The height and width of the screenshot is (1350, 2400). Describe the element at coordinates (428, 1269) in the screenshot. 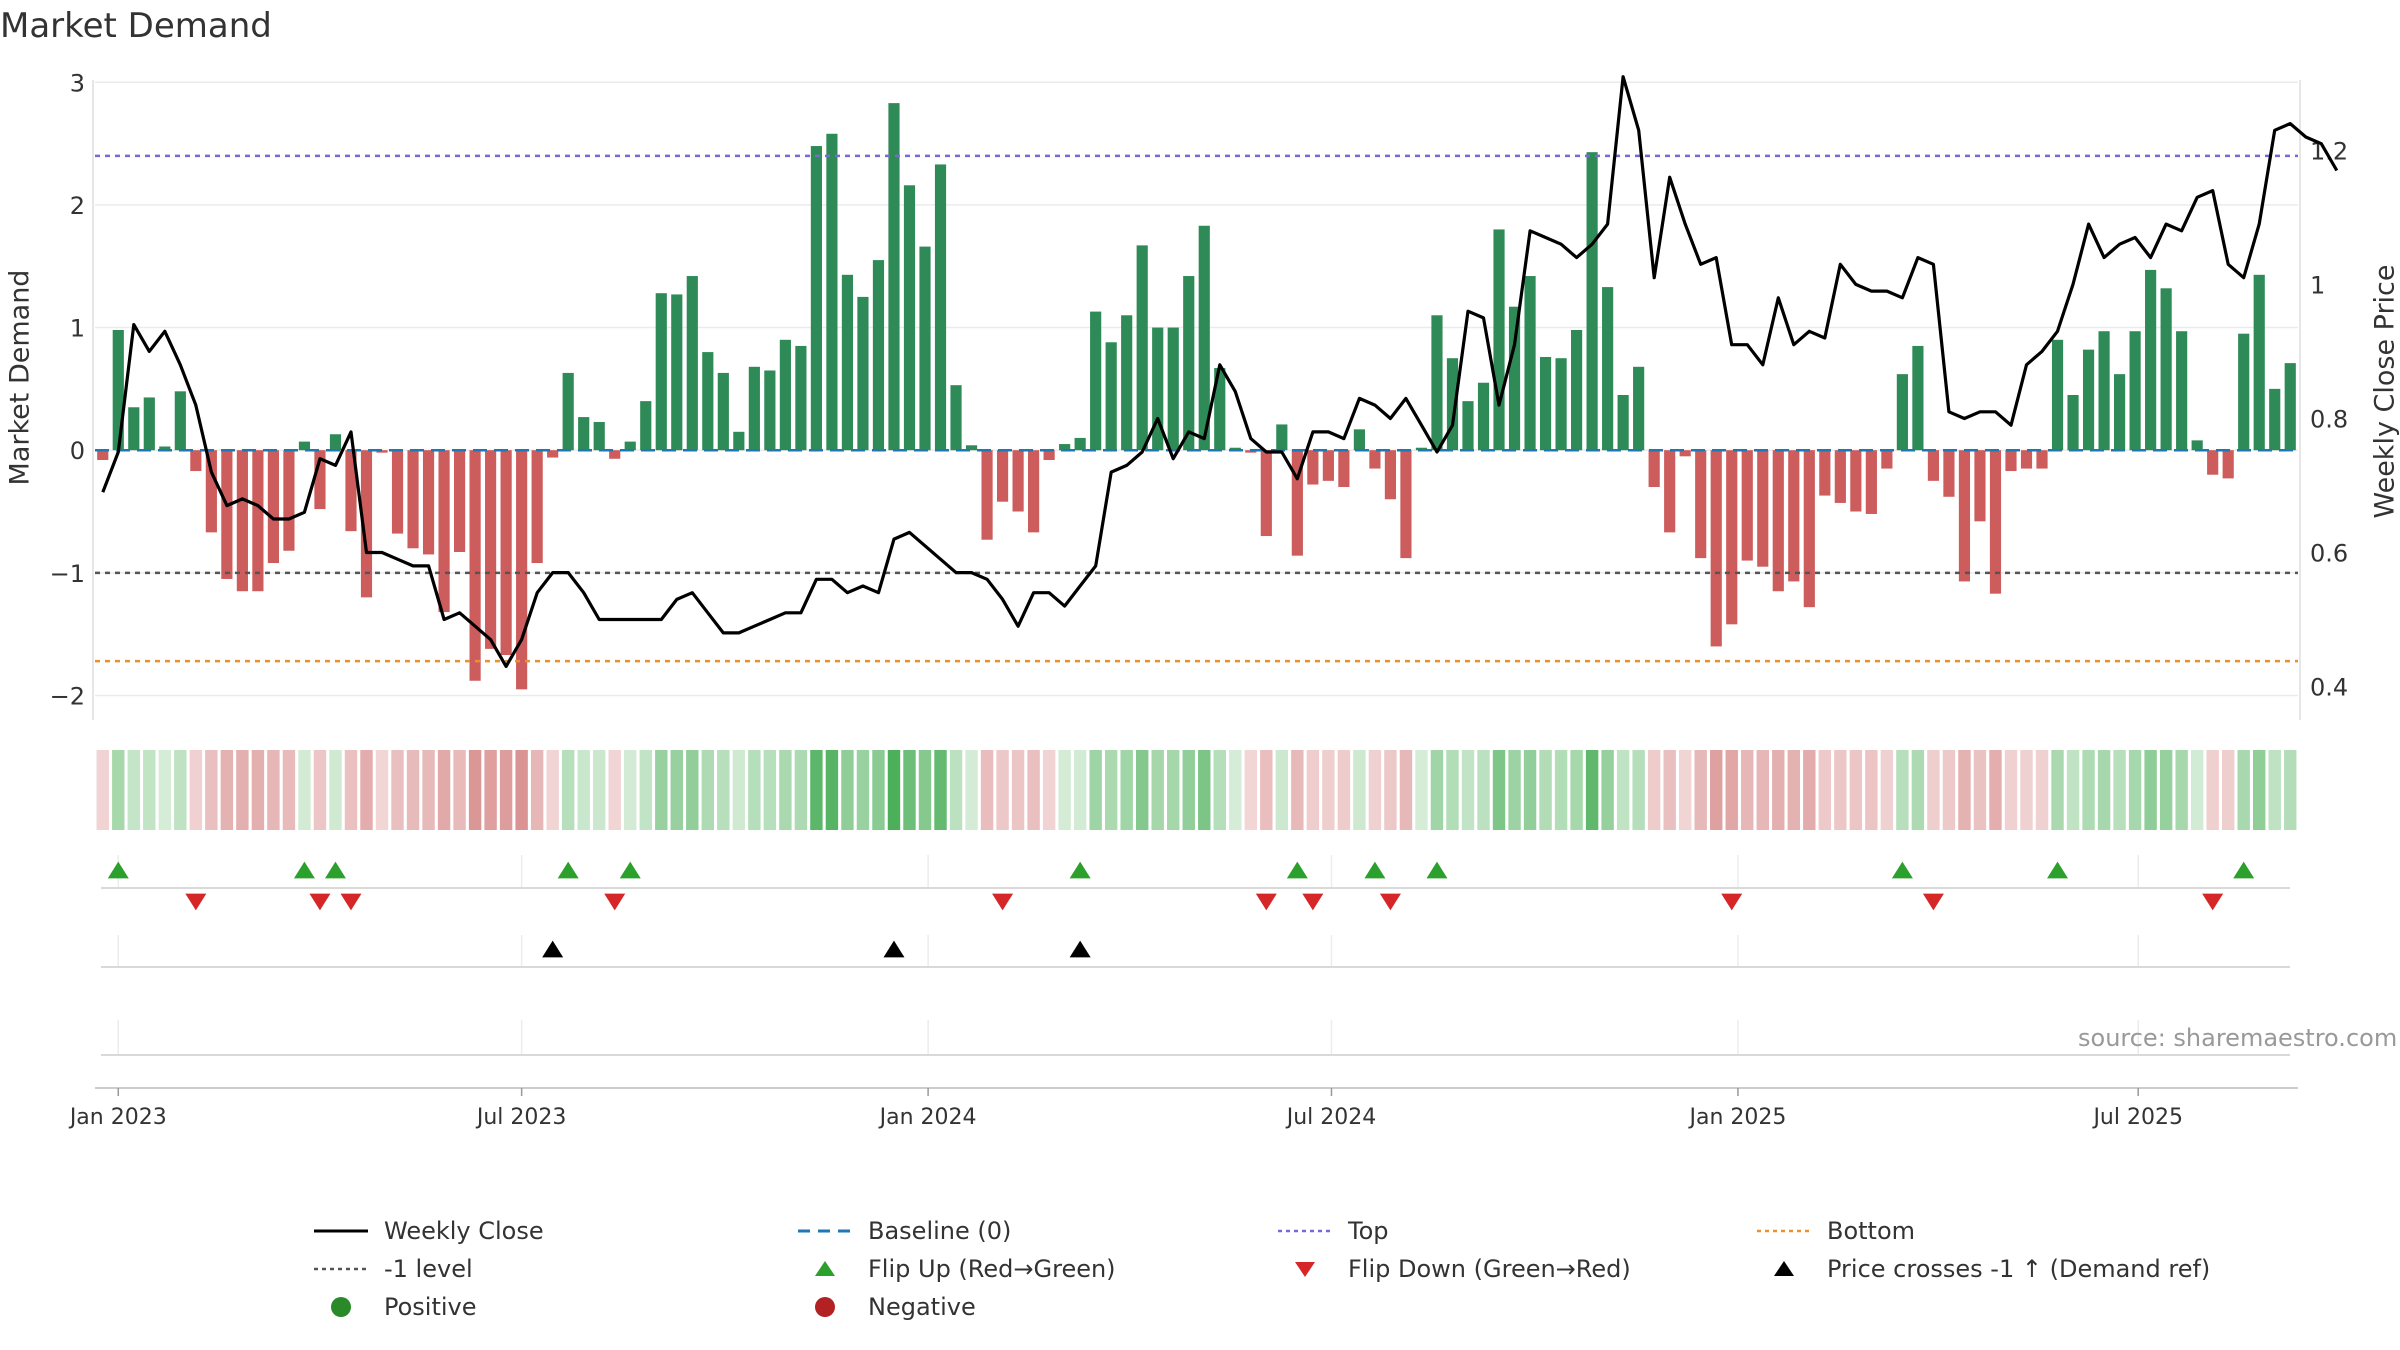

I see `legend-label: -1 level` at that location.